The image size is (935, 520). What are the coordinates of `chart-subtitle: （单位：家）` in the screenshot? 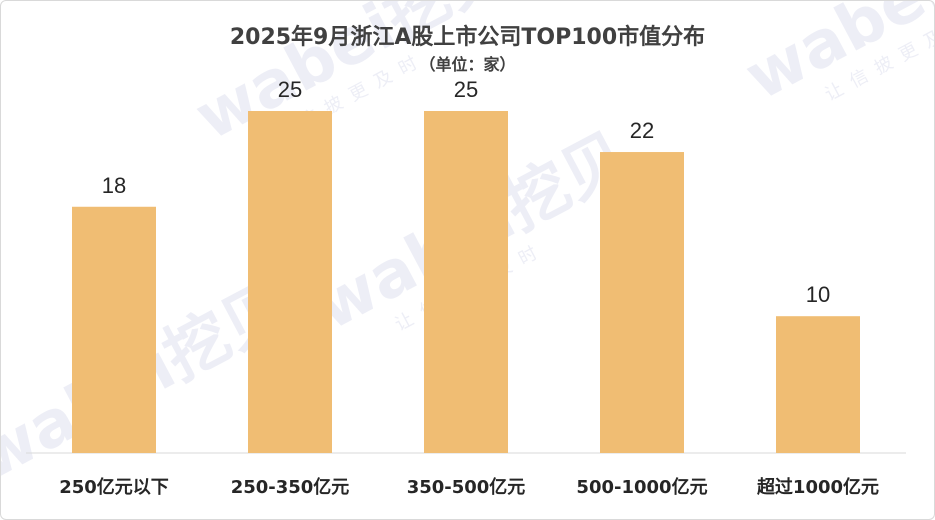 It's located at (467, 64).